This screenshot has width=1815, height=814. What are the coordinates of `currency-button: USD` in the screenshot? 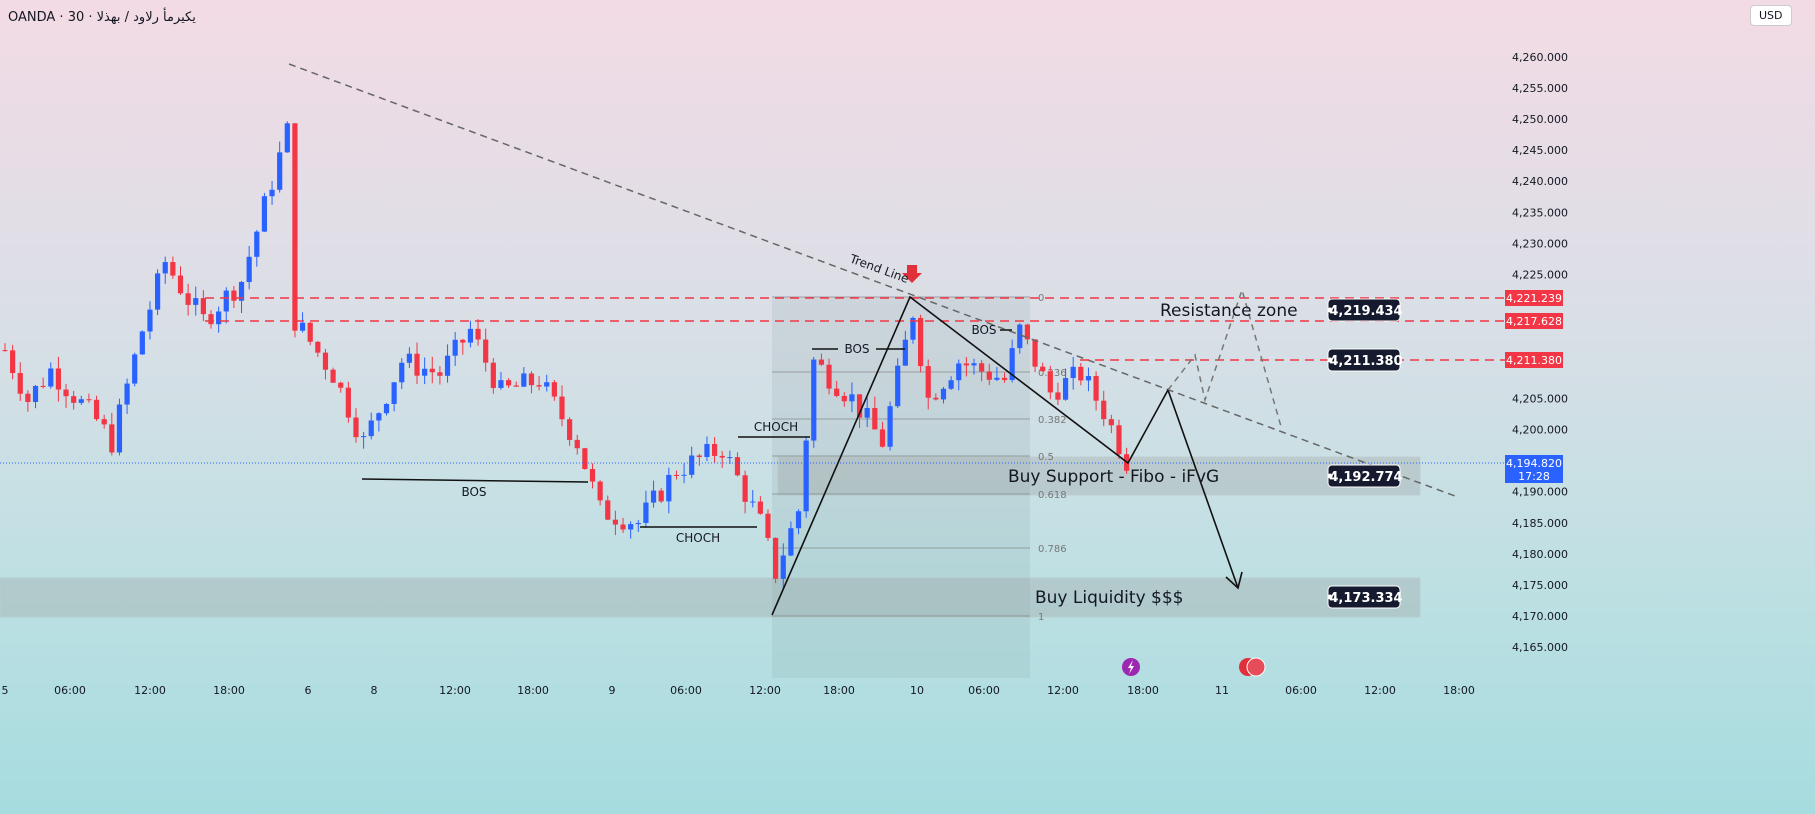 It's located at (1771, 15).